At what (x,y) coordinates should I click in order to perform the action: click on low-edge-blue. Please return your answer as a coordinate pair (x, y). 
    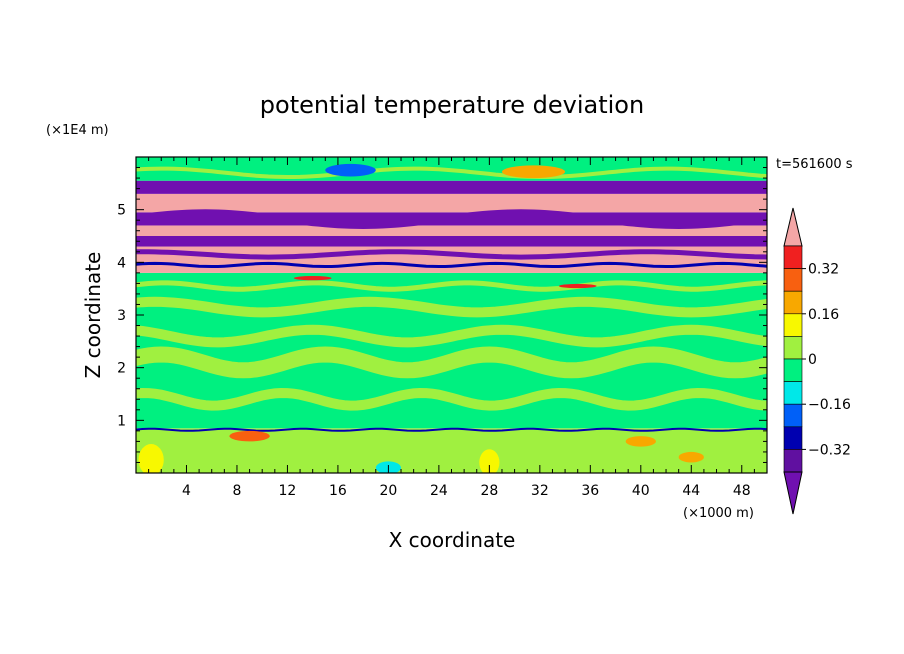
    Looking at the image, I should click on (451, 429).